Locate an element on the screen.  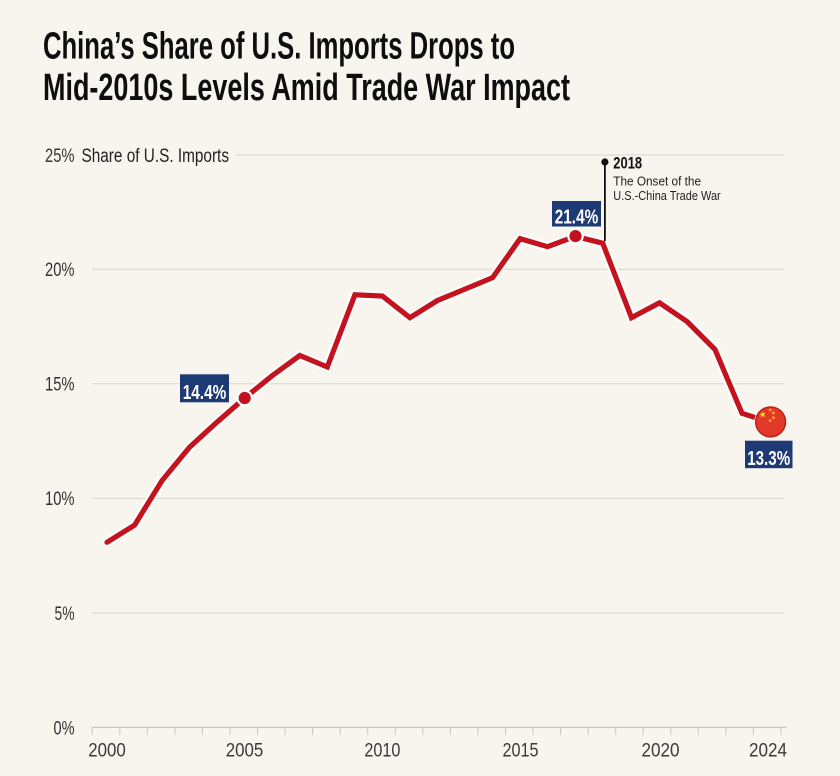
svg-text: 10% is located at coordinates (60, 499).